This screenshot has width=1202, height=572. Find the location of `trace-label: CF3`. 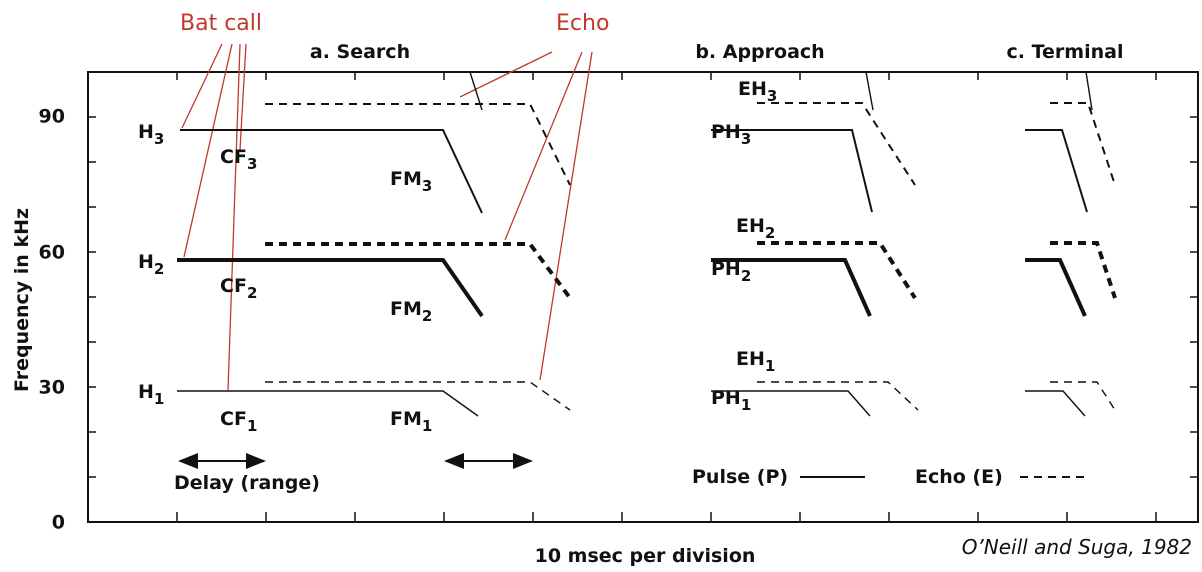

trace-label: CF3 is located at coordinates (238, 159).